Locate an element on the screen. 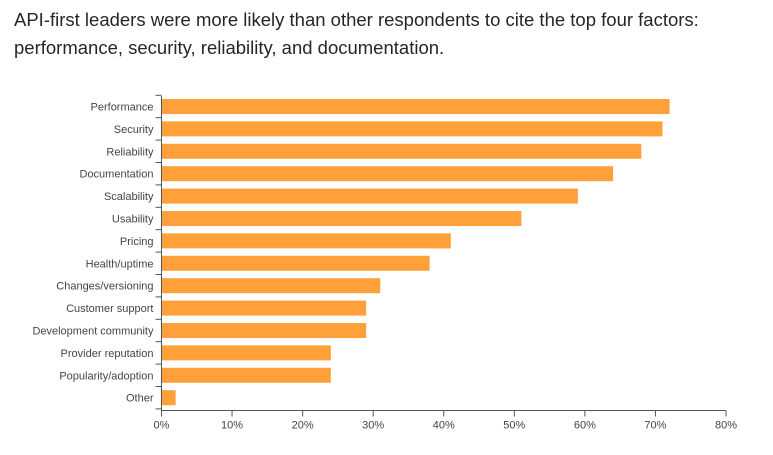 Image resolution: width=773 pixels, height=455 pixels. category-label-pricing: Pricing is located at coordinates (137, 242).